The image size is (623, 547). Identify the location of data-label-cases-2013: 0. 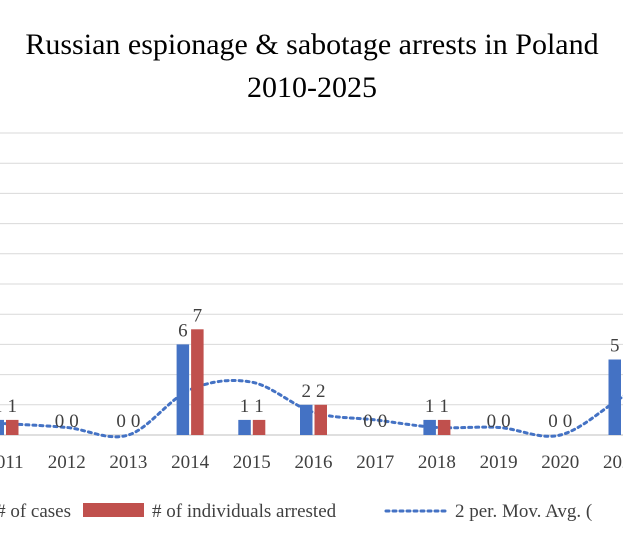
(121, 421).